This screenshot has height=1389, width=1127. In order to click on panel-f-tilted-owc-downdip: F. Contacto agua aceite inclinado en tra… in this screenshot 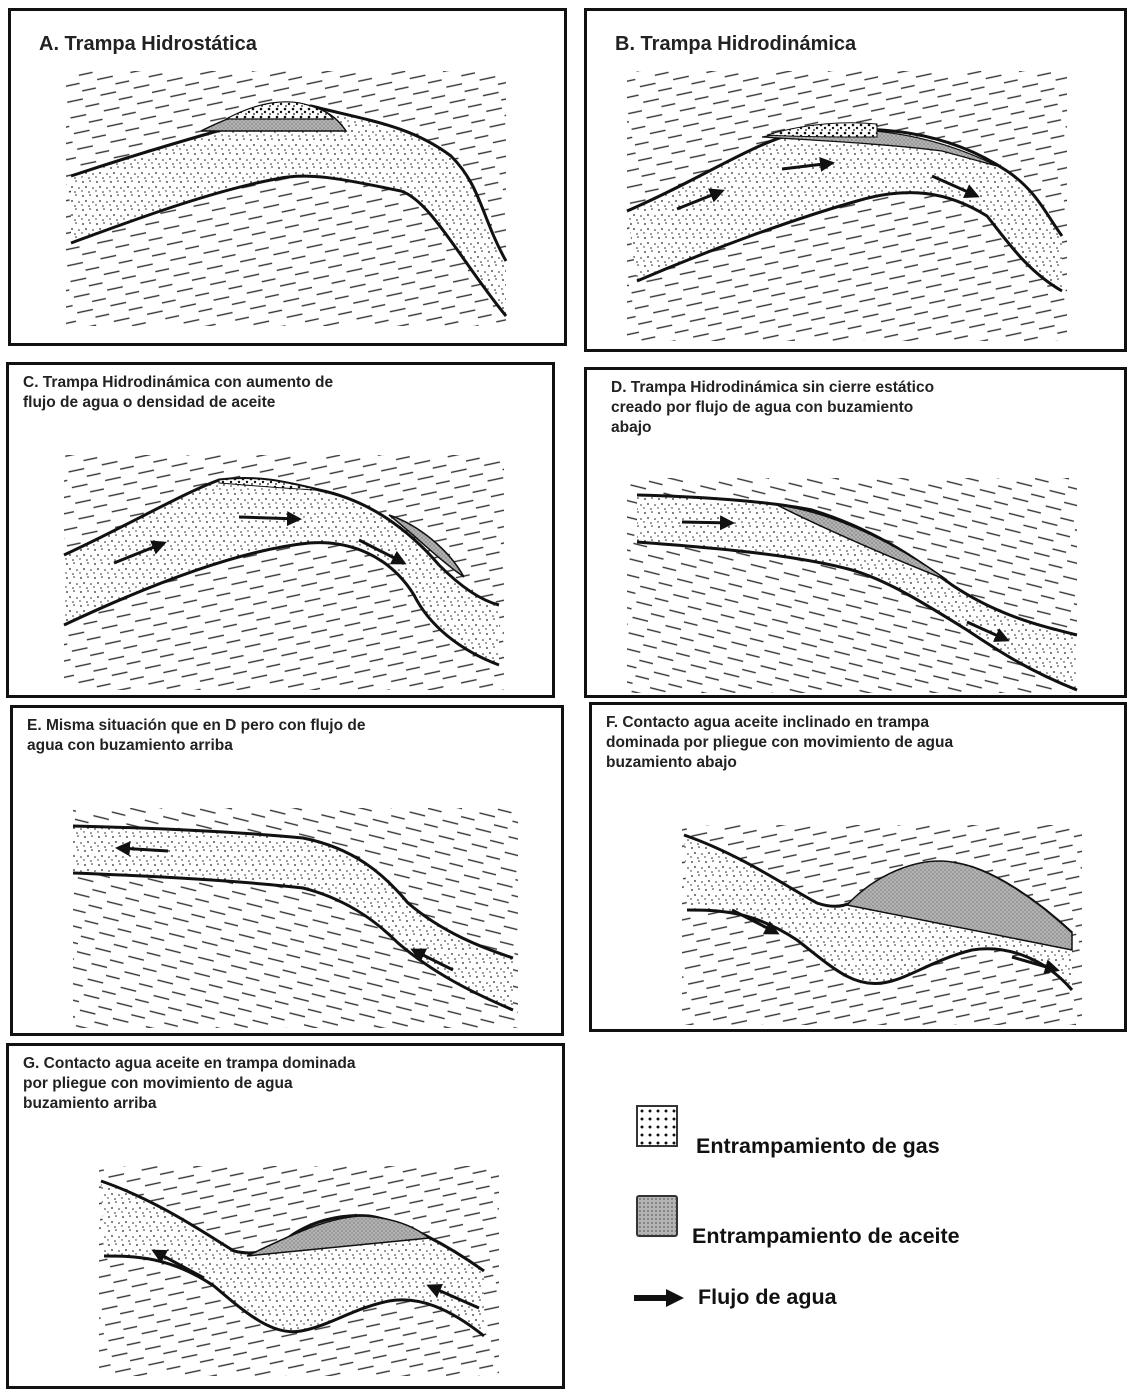, I will do `click(858, 867)`.